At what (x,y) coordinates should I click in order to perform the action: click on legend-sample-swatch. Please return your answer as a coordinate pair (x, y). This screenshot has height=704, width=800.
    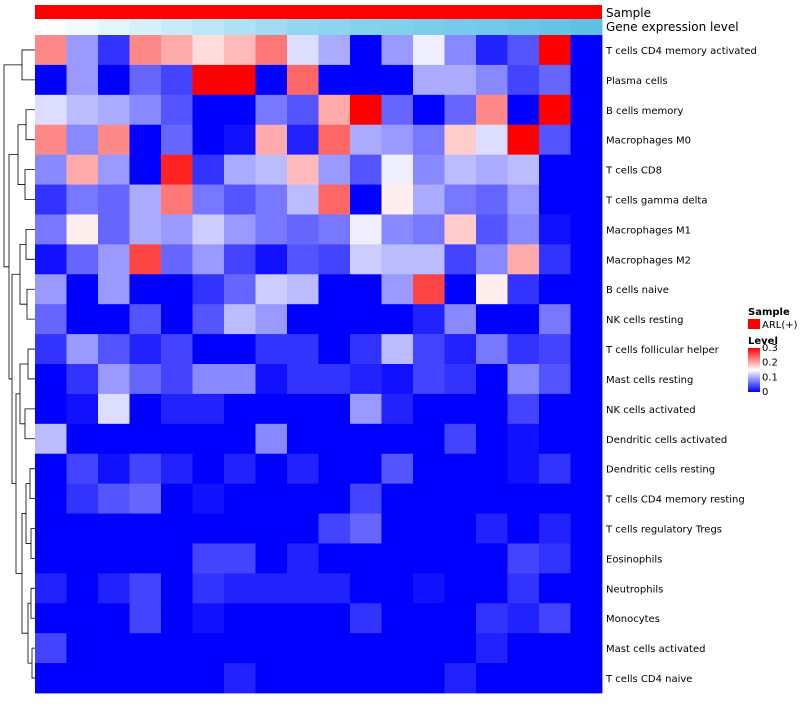
    Looking at the image, I should click on (754, 324).